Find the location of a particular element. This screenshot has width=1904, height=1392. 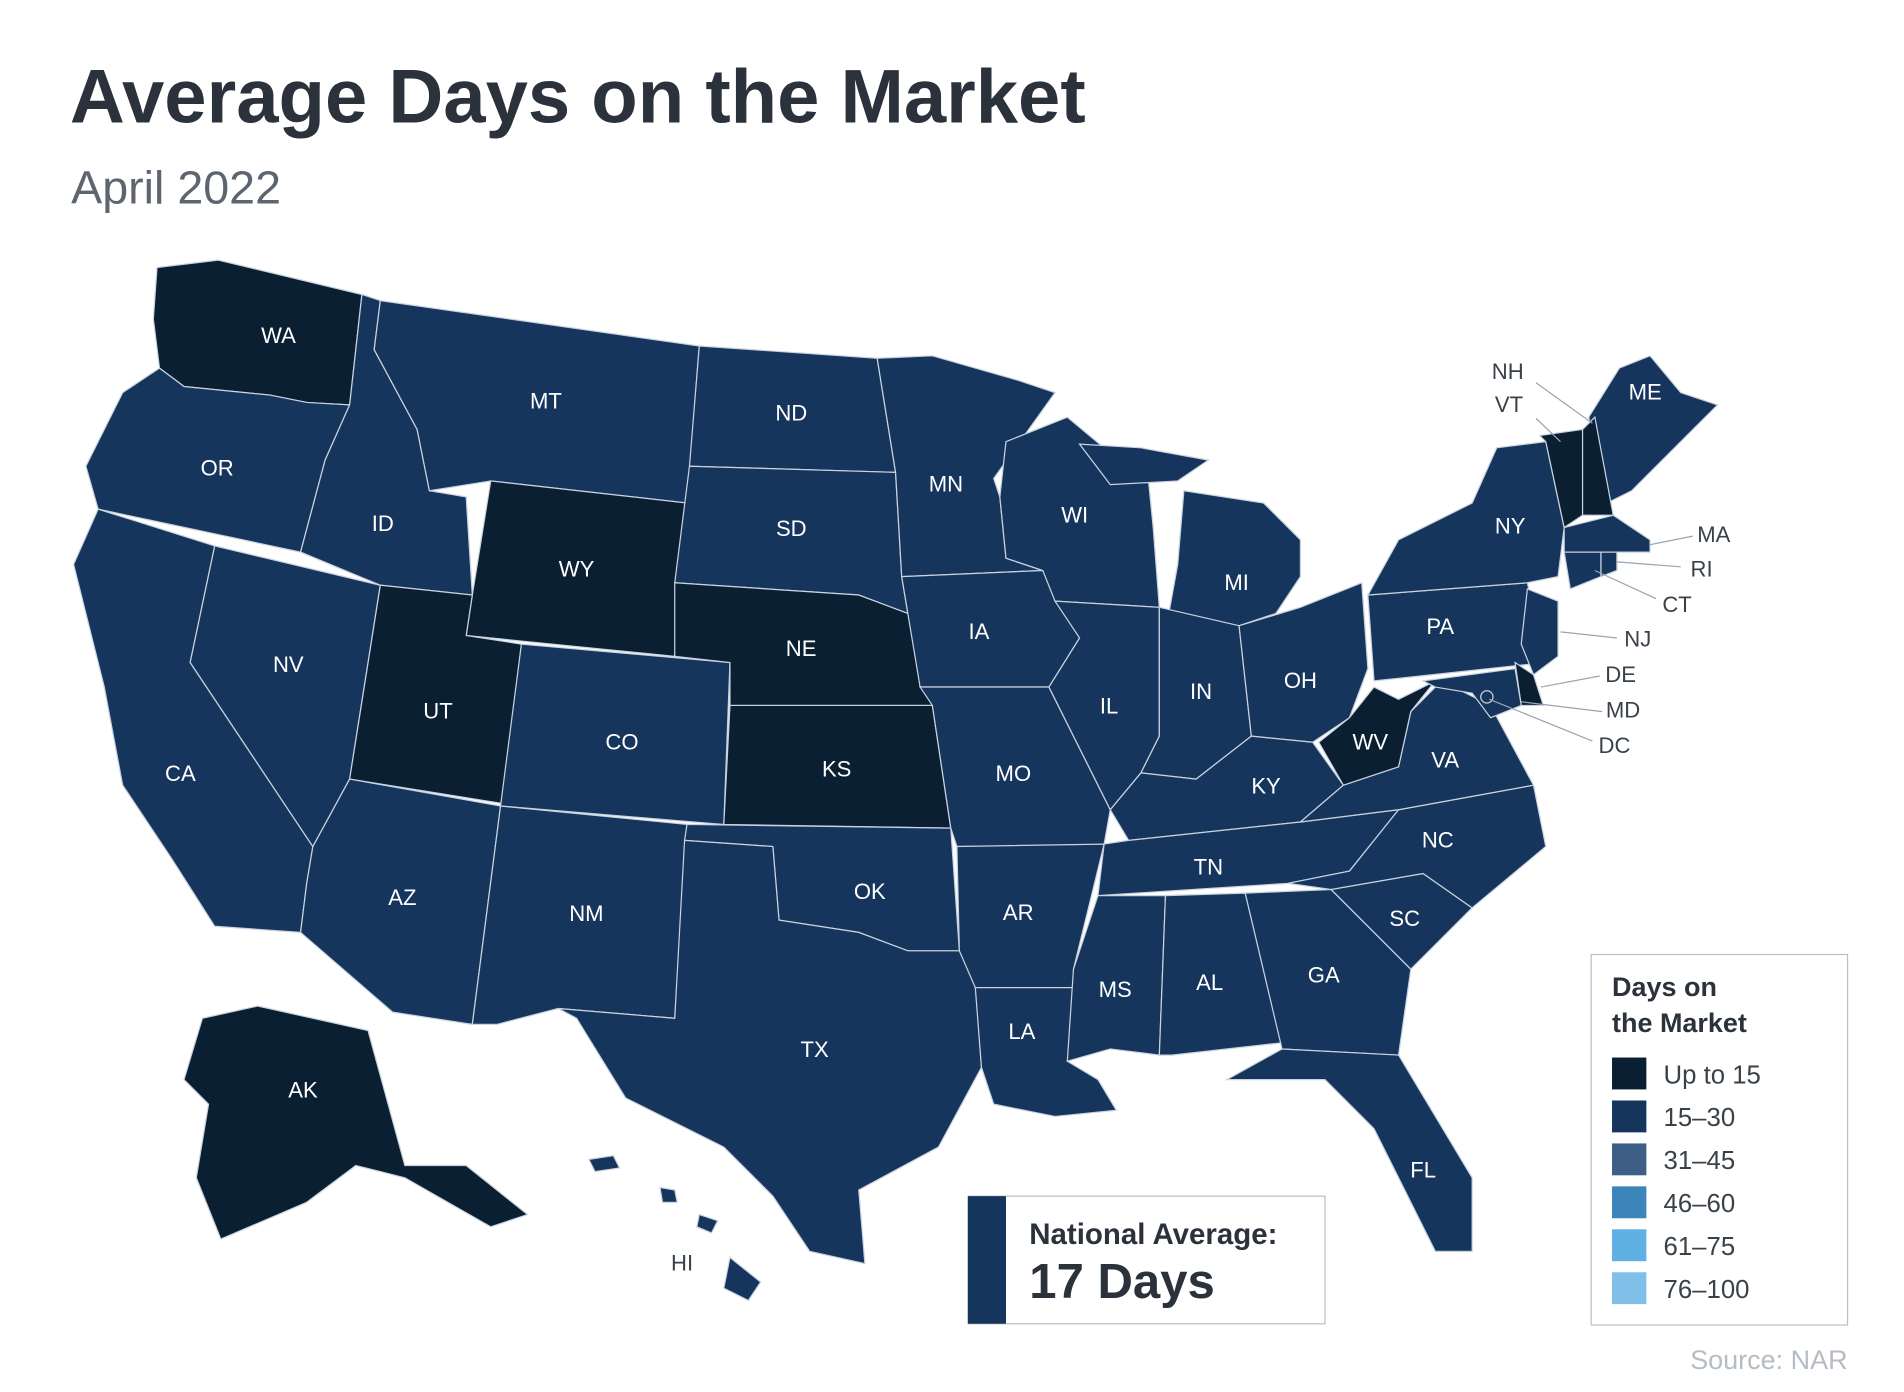

state-label: KY is located at coordinates (1266, 785).